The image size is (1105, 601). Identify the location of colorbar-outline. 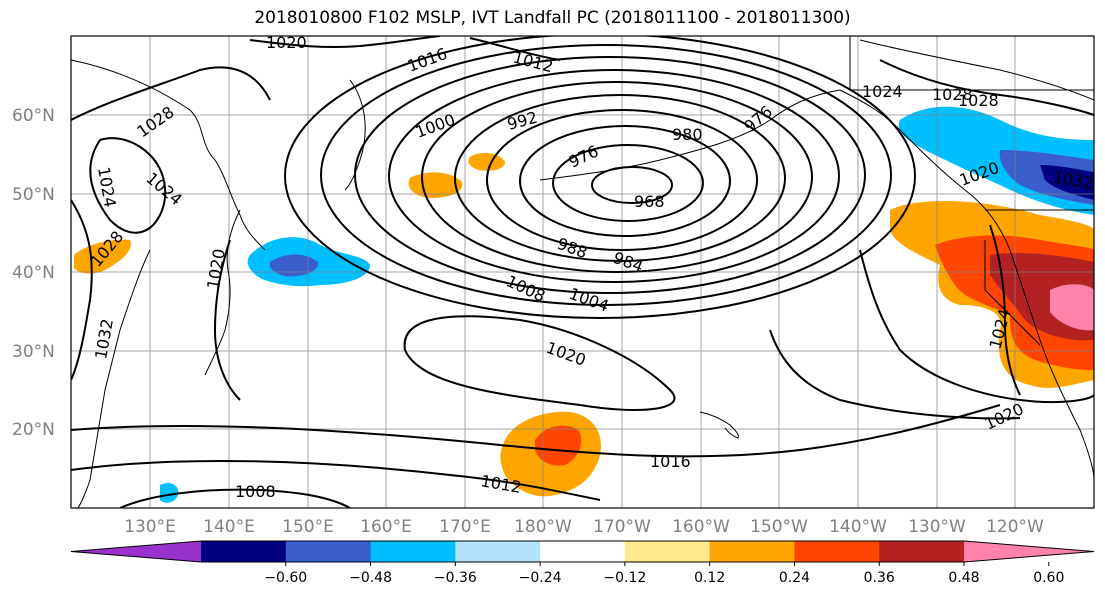
(582, 551).